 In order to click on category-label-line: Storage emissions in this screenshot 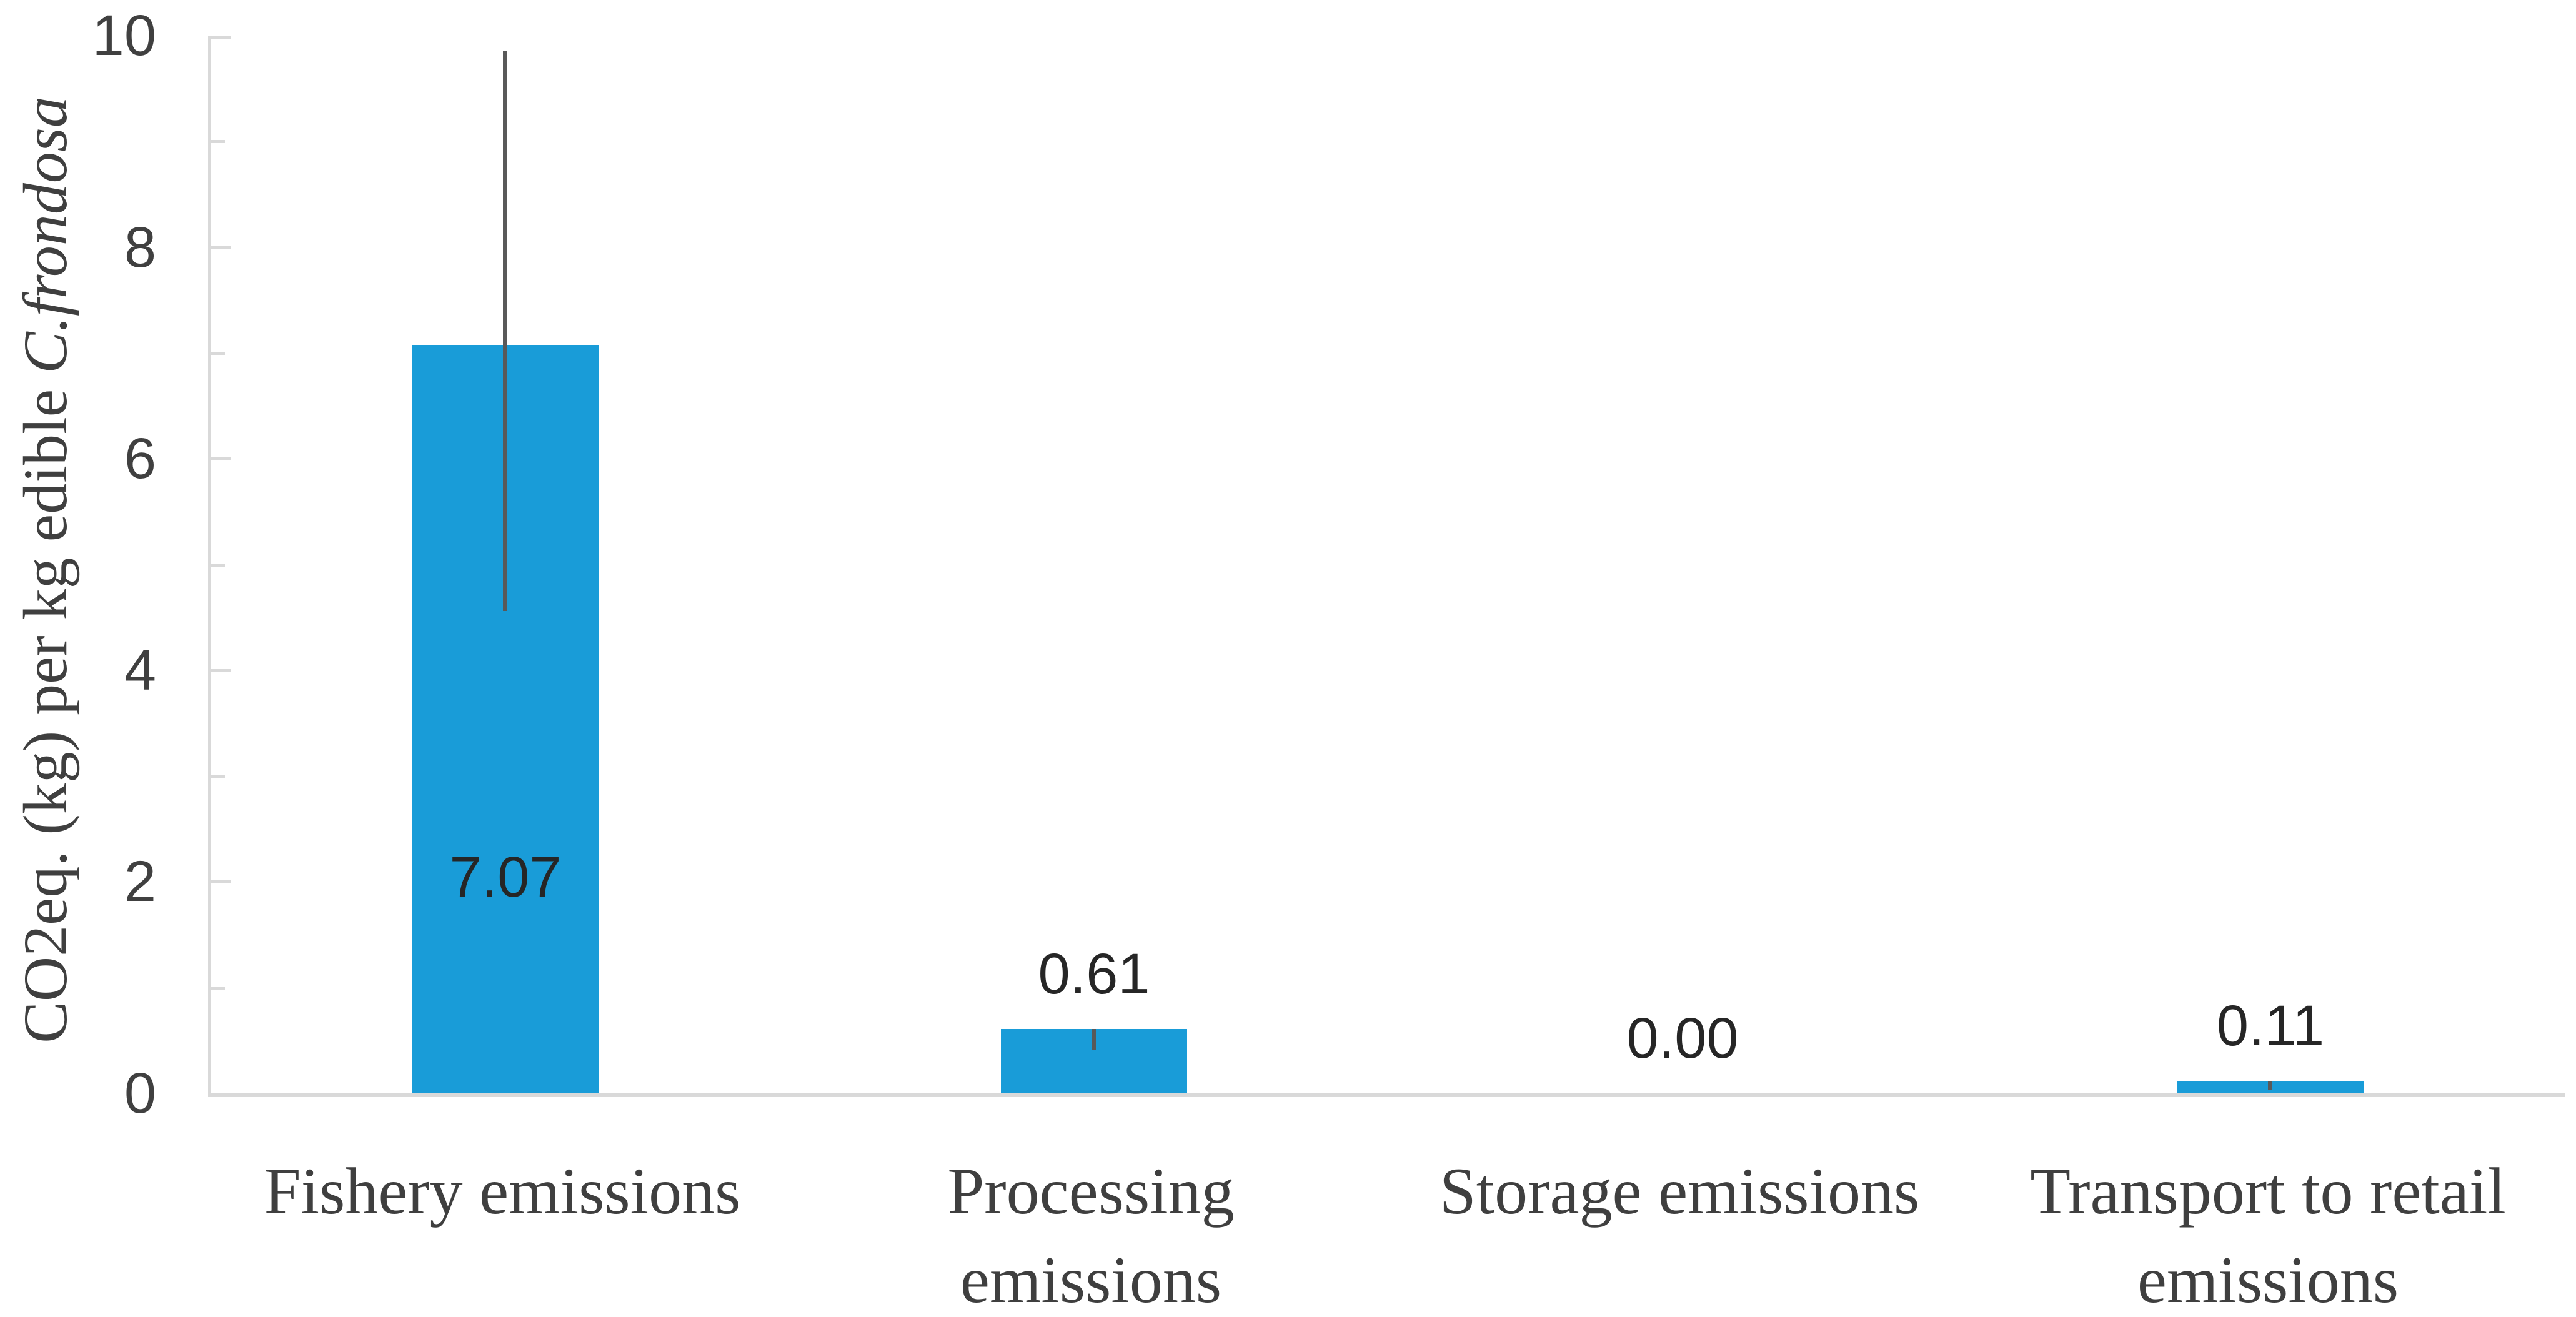, I will do `click(1679, 1191)`.